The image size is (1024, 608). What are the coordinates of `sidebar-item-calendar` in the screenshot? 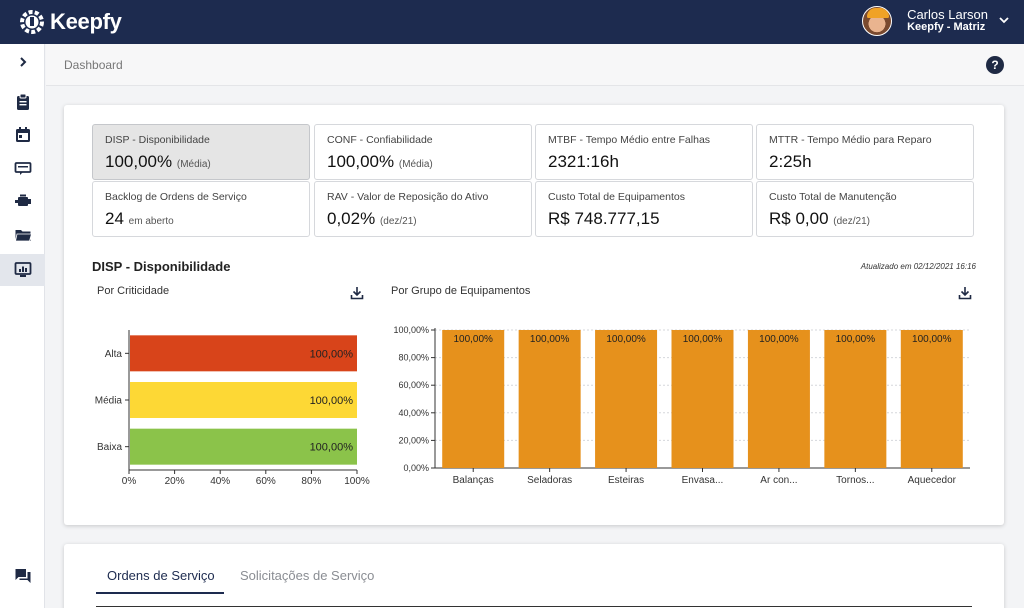 It's located at (22, 135).